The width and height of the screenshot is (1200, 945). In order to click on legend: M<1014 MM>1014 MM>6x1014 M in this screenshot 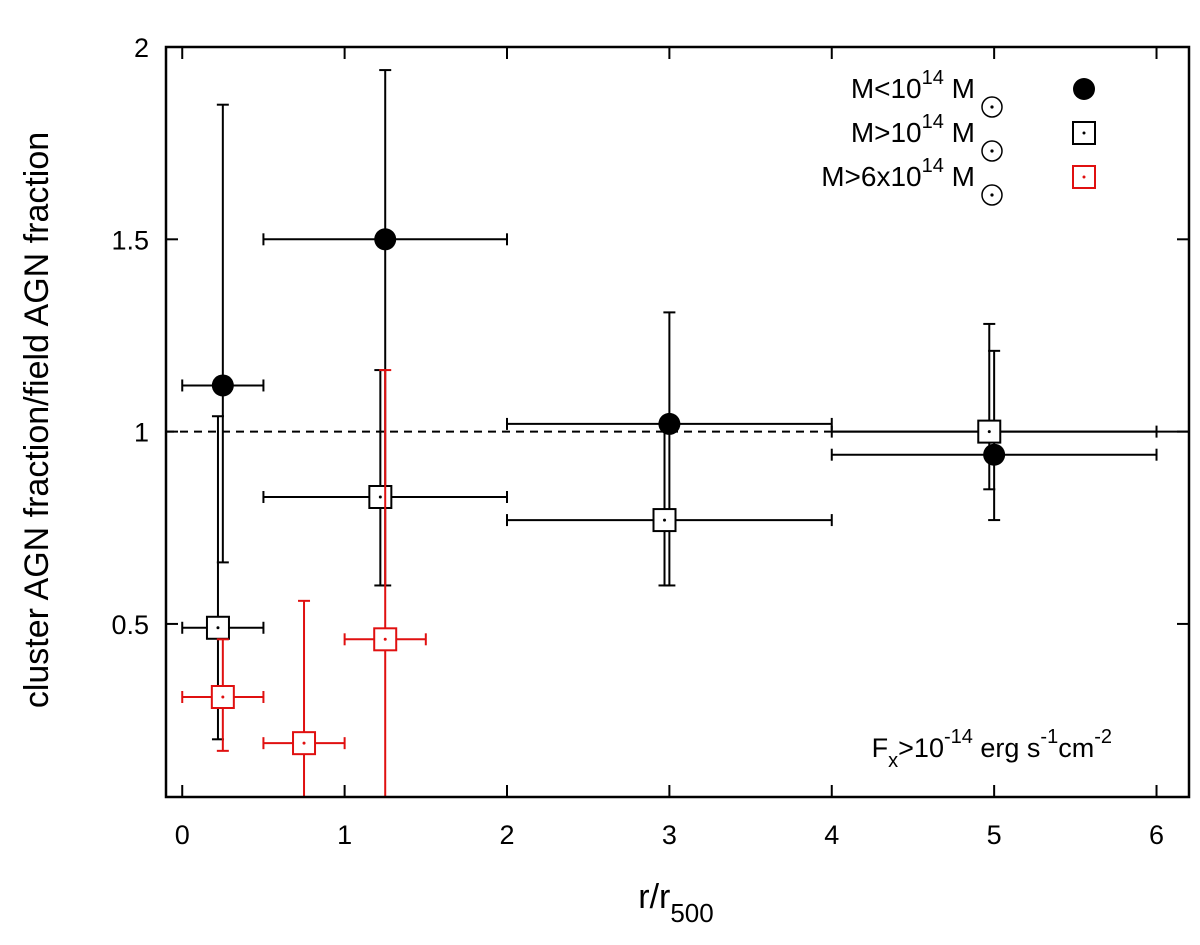, I will do `click(958, 136)`.